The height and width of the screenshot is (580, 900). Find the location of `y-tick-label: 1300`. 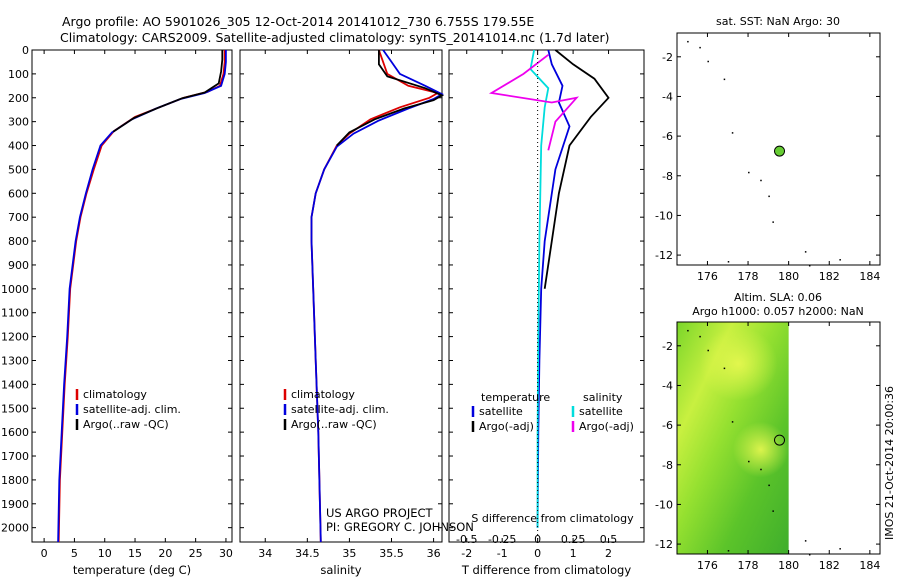

y-tick-label: 1300 is located at coordinates (15, 360).